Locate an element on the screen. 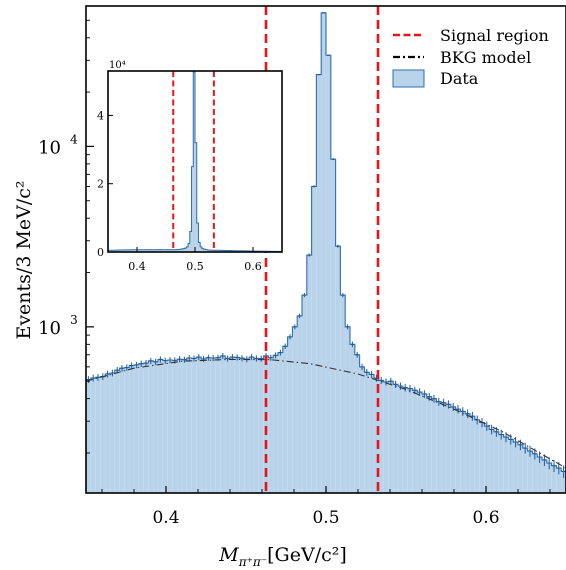  inset-x-tick-label: 0.4 is located at coordinates (137, 266).